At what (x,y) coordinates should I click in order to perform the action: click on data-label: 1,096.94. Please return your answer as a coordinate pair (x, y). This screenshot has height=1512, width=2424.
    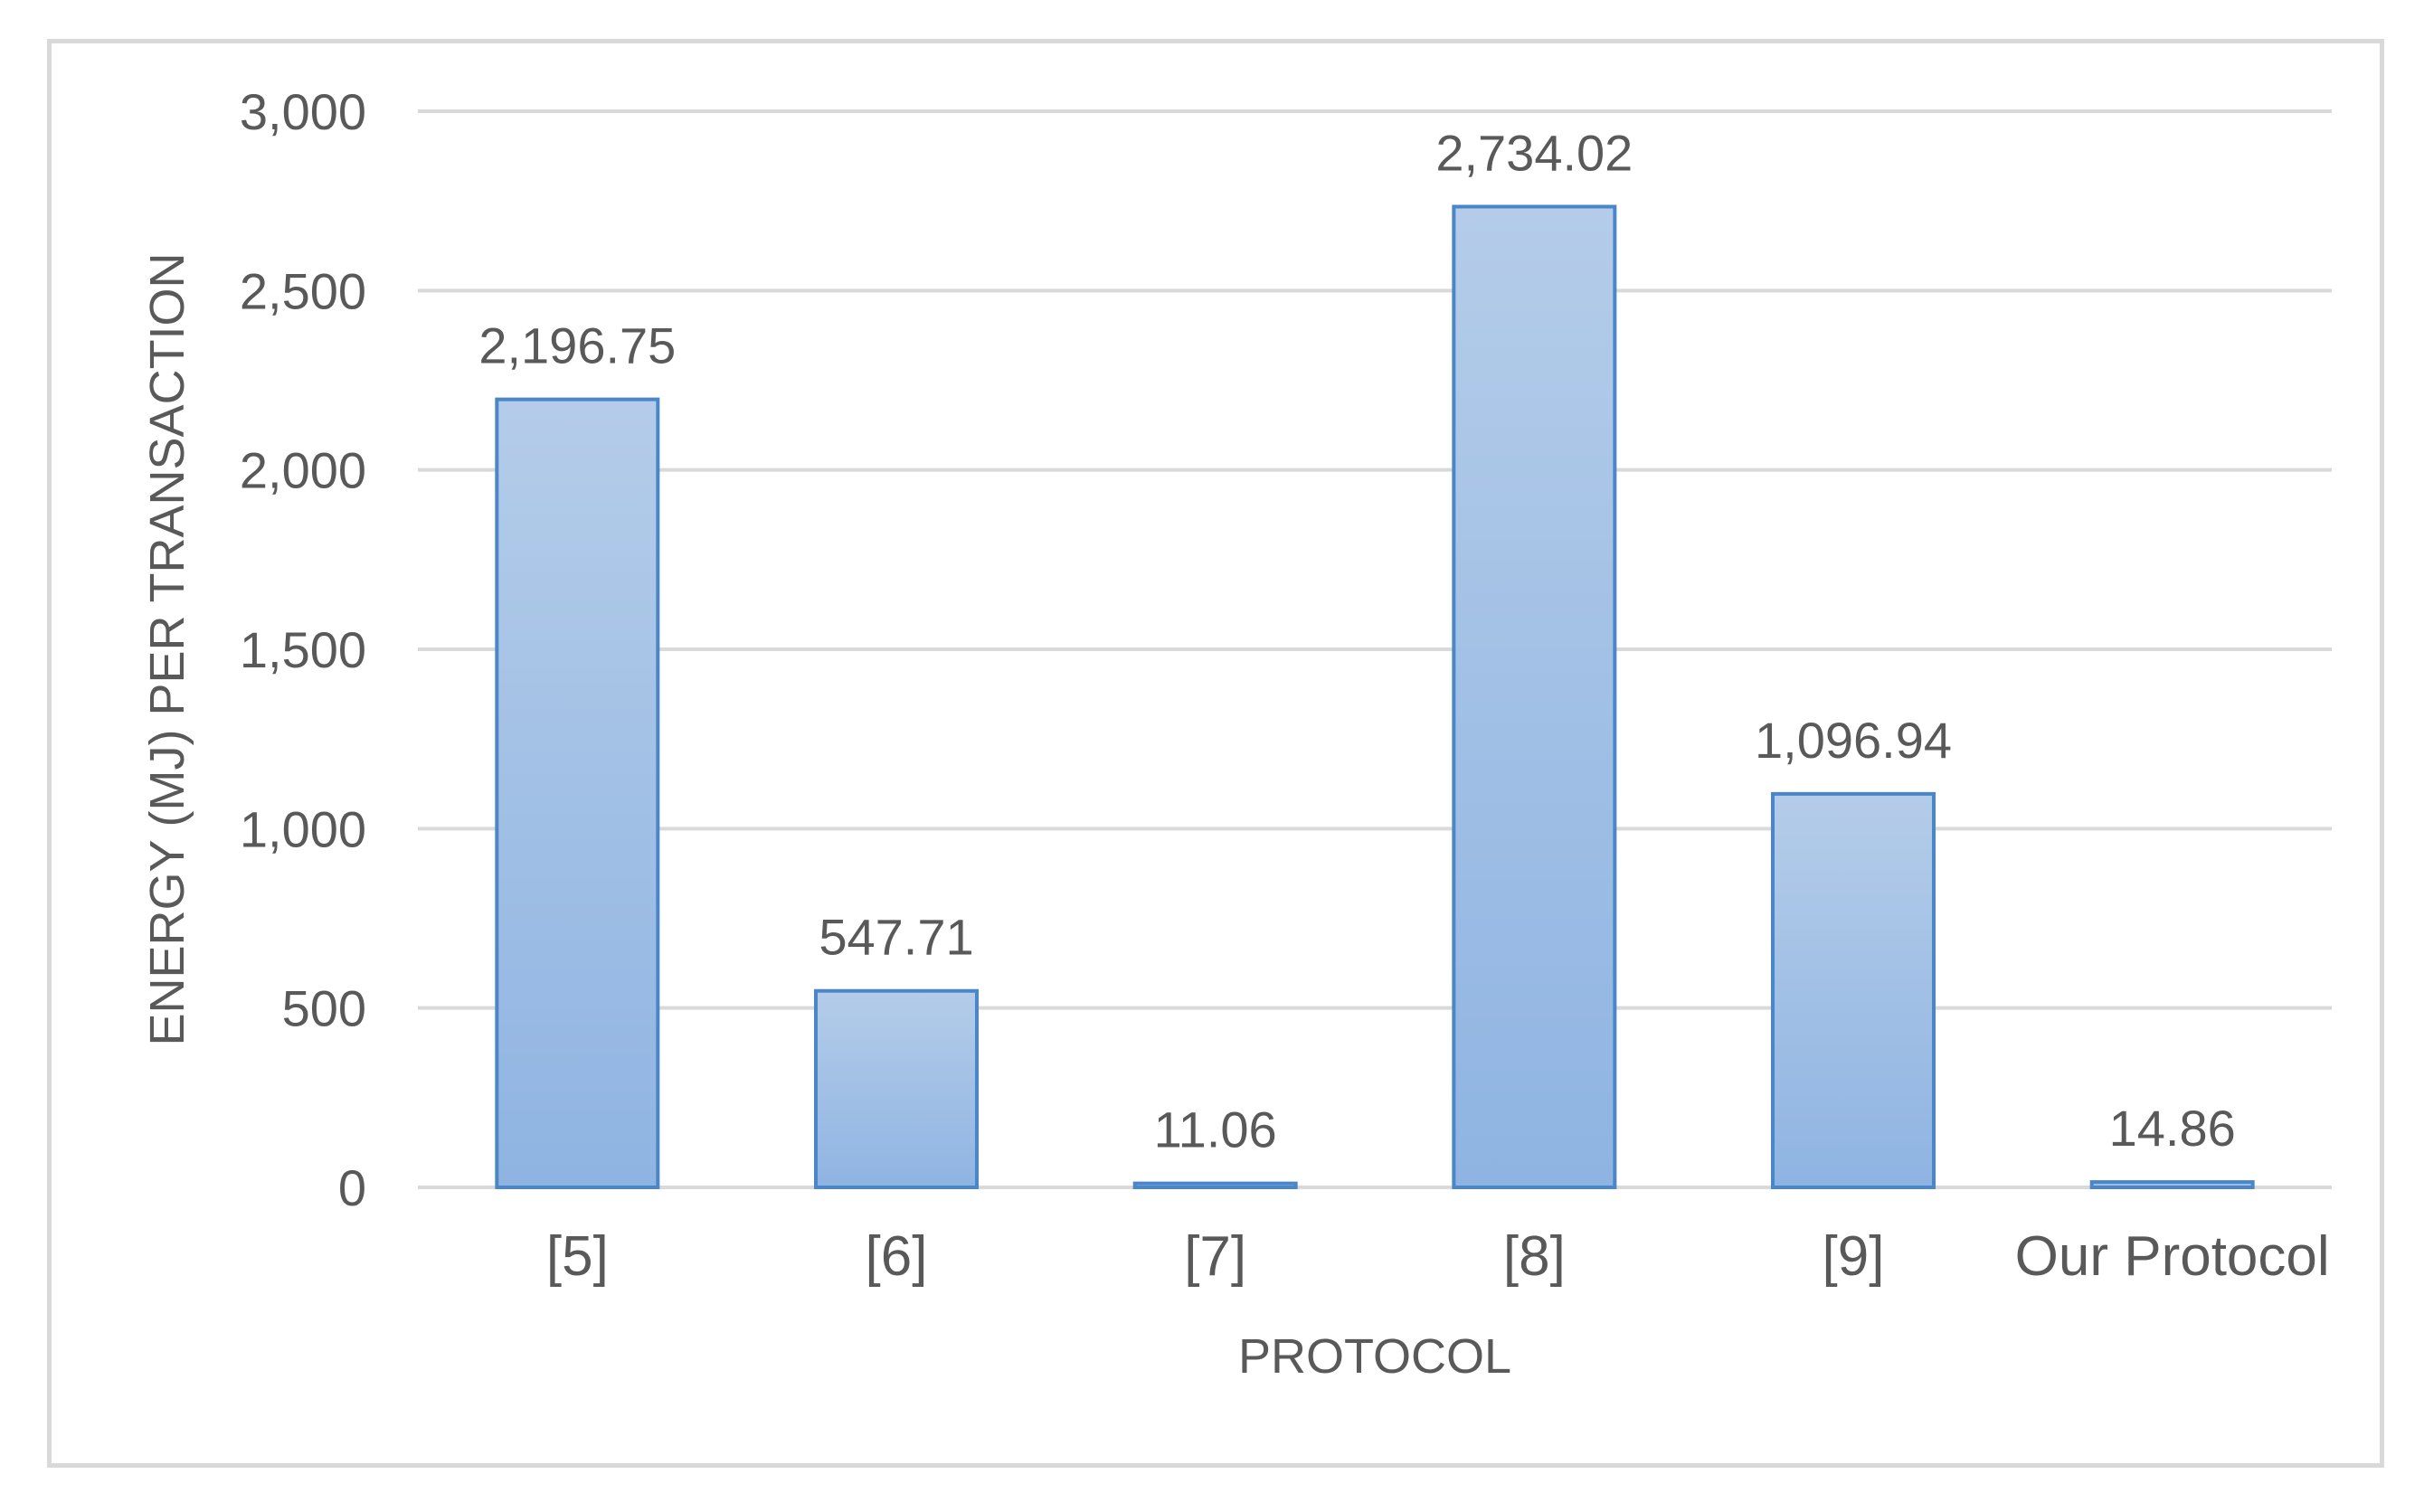
    Looking at the image, I should click on (1853, 740).